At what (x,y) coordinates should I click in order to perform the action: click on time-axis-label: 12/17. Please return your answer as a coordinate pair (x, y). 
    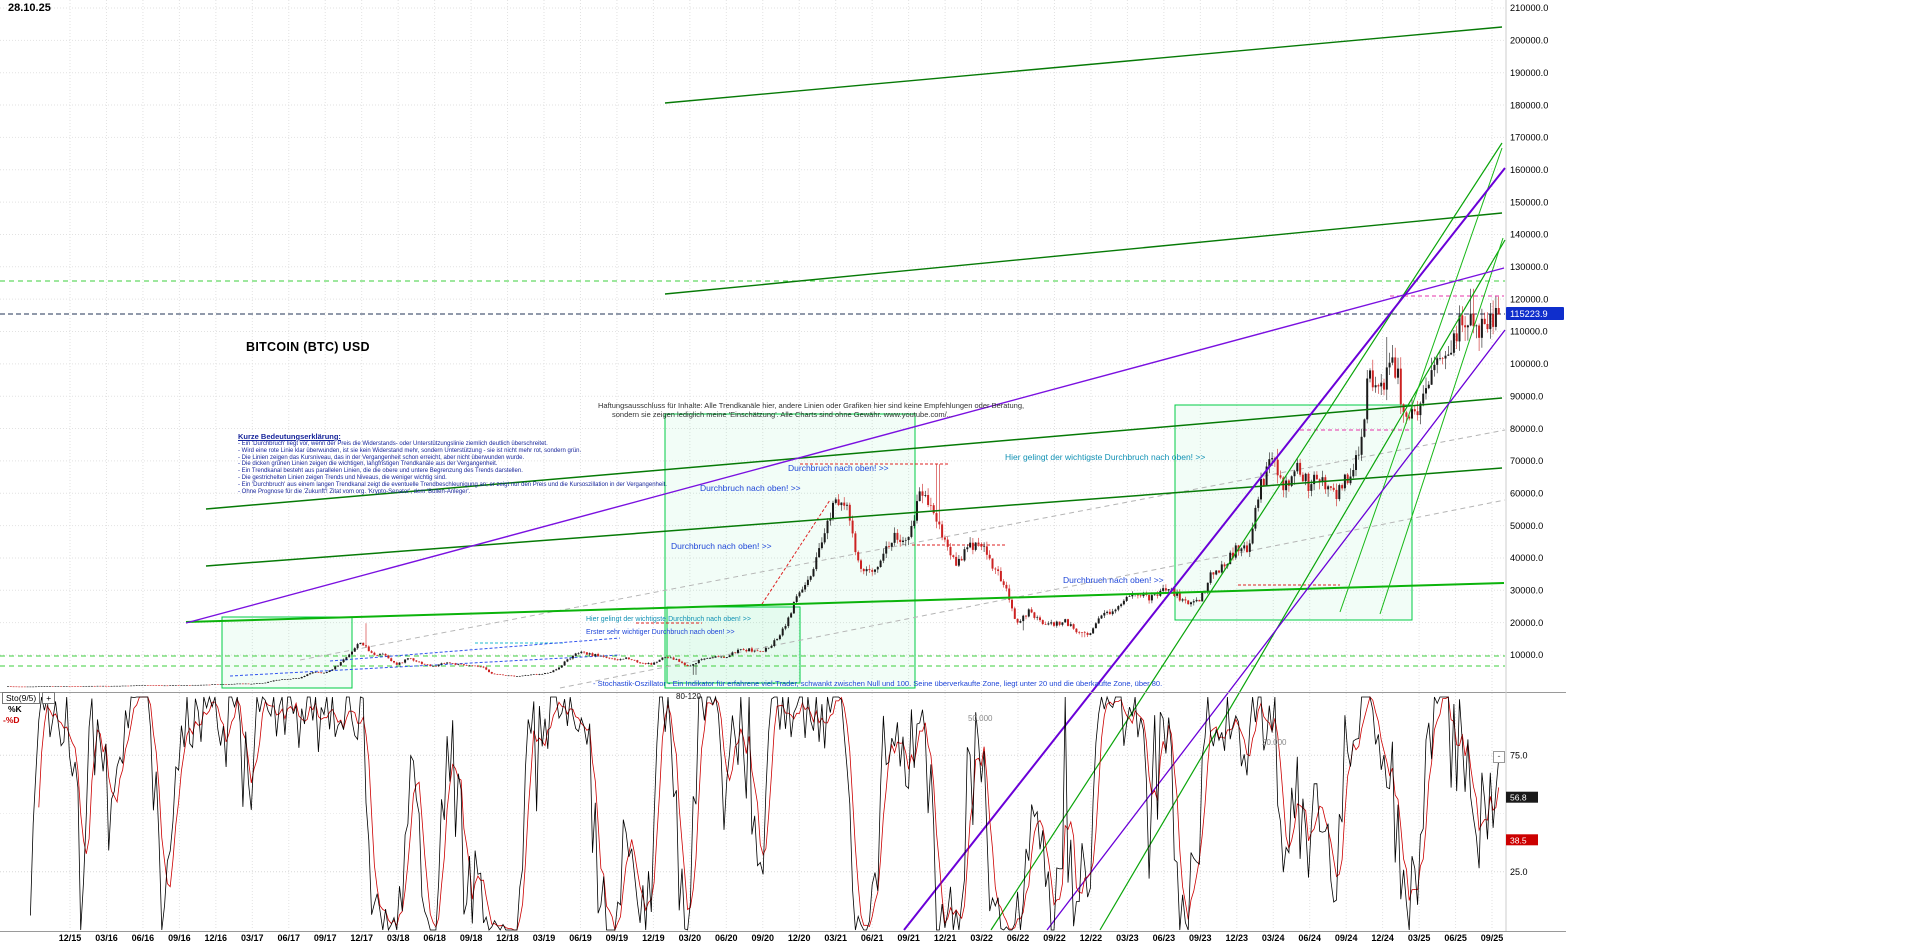
    Looking at the image, I should click on (361, 938).